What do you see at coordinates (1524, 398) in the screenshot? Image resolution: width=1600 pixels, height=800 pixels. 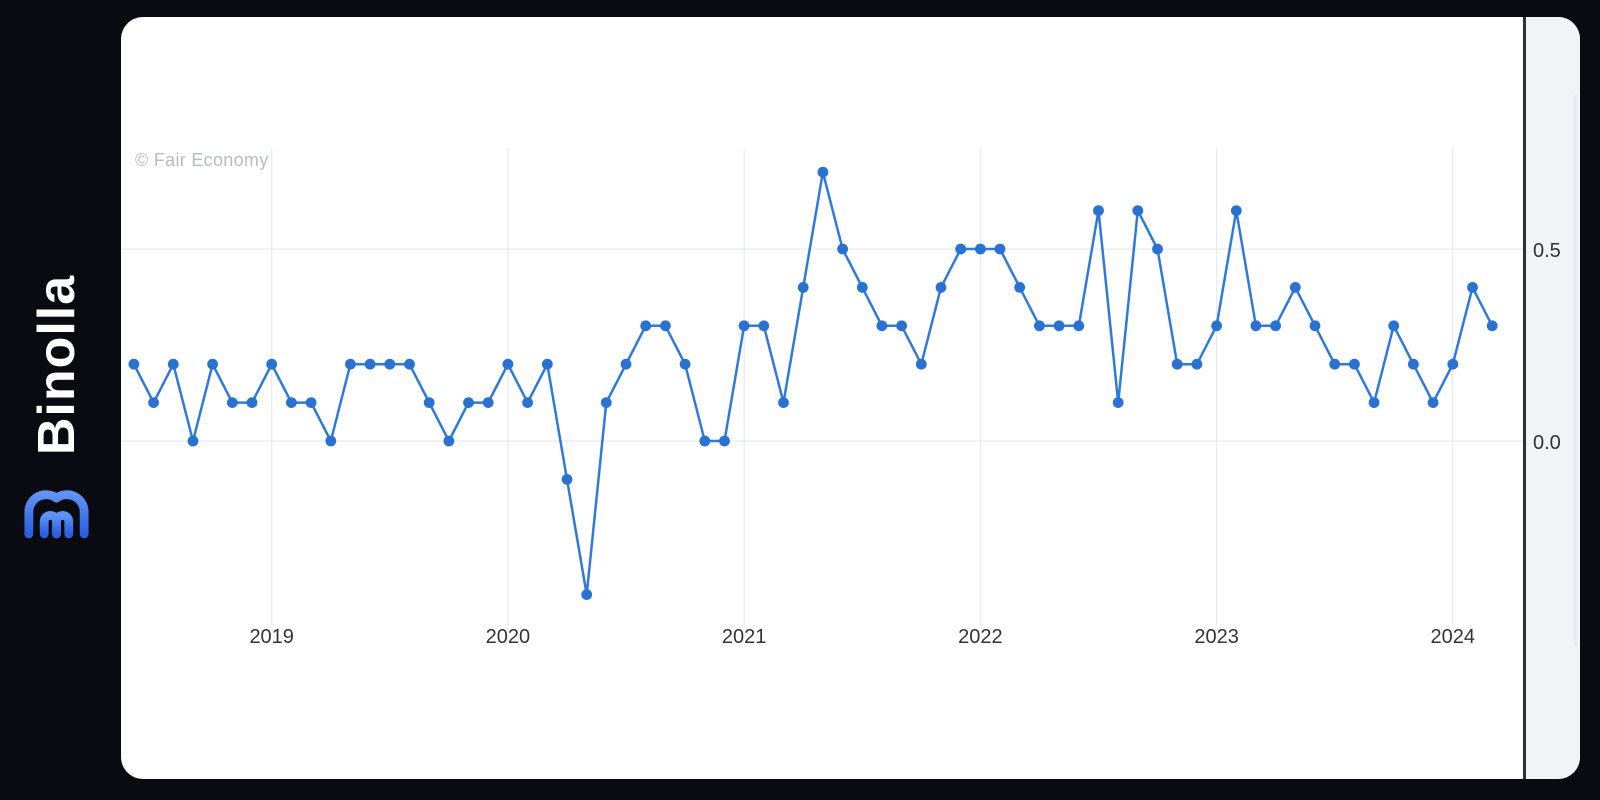 I see `y-axis-line` at bounding box center [1524, 398].